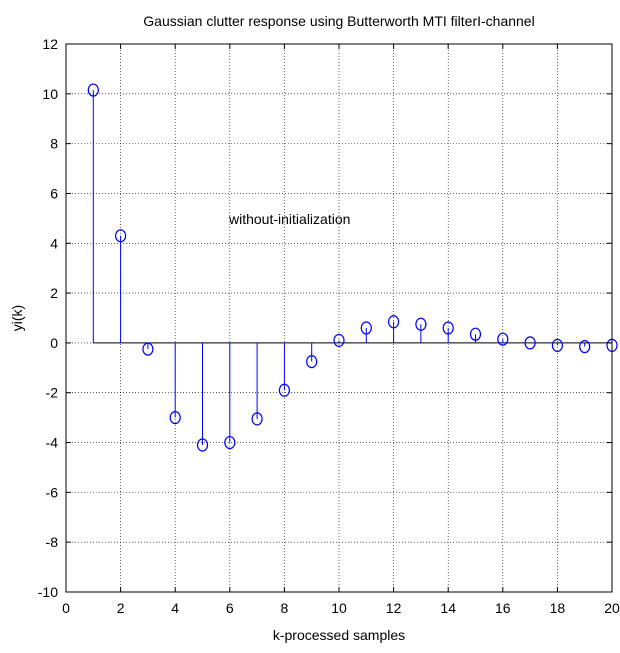 This screenshot has height=653, width=620. I want to click on y-tick-label: -4, so click(52, 443).